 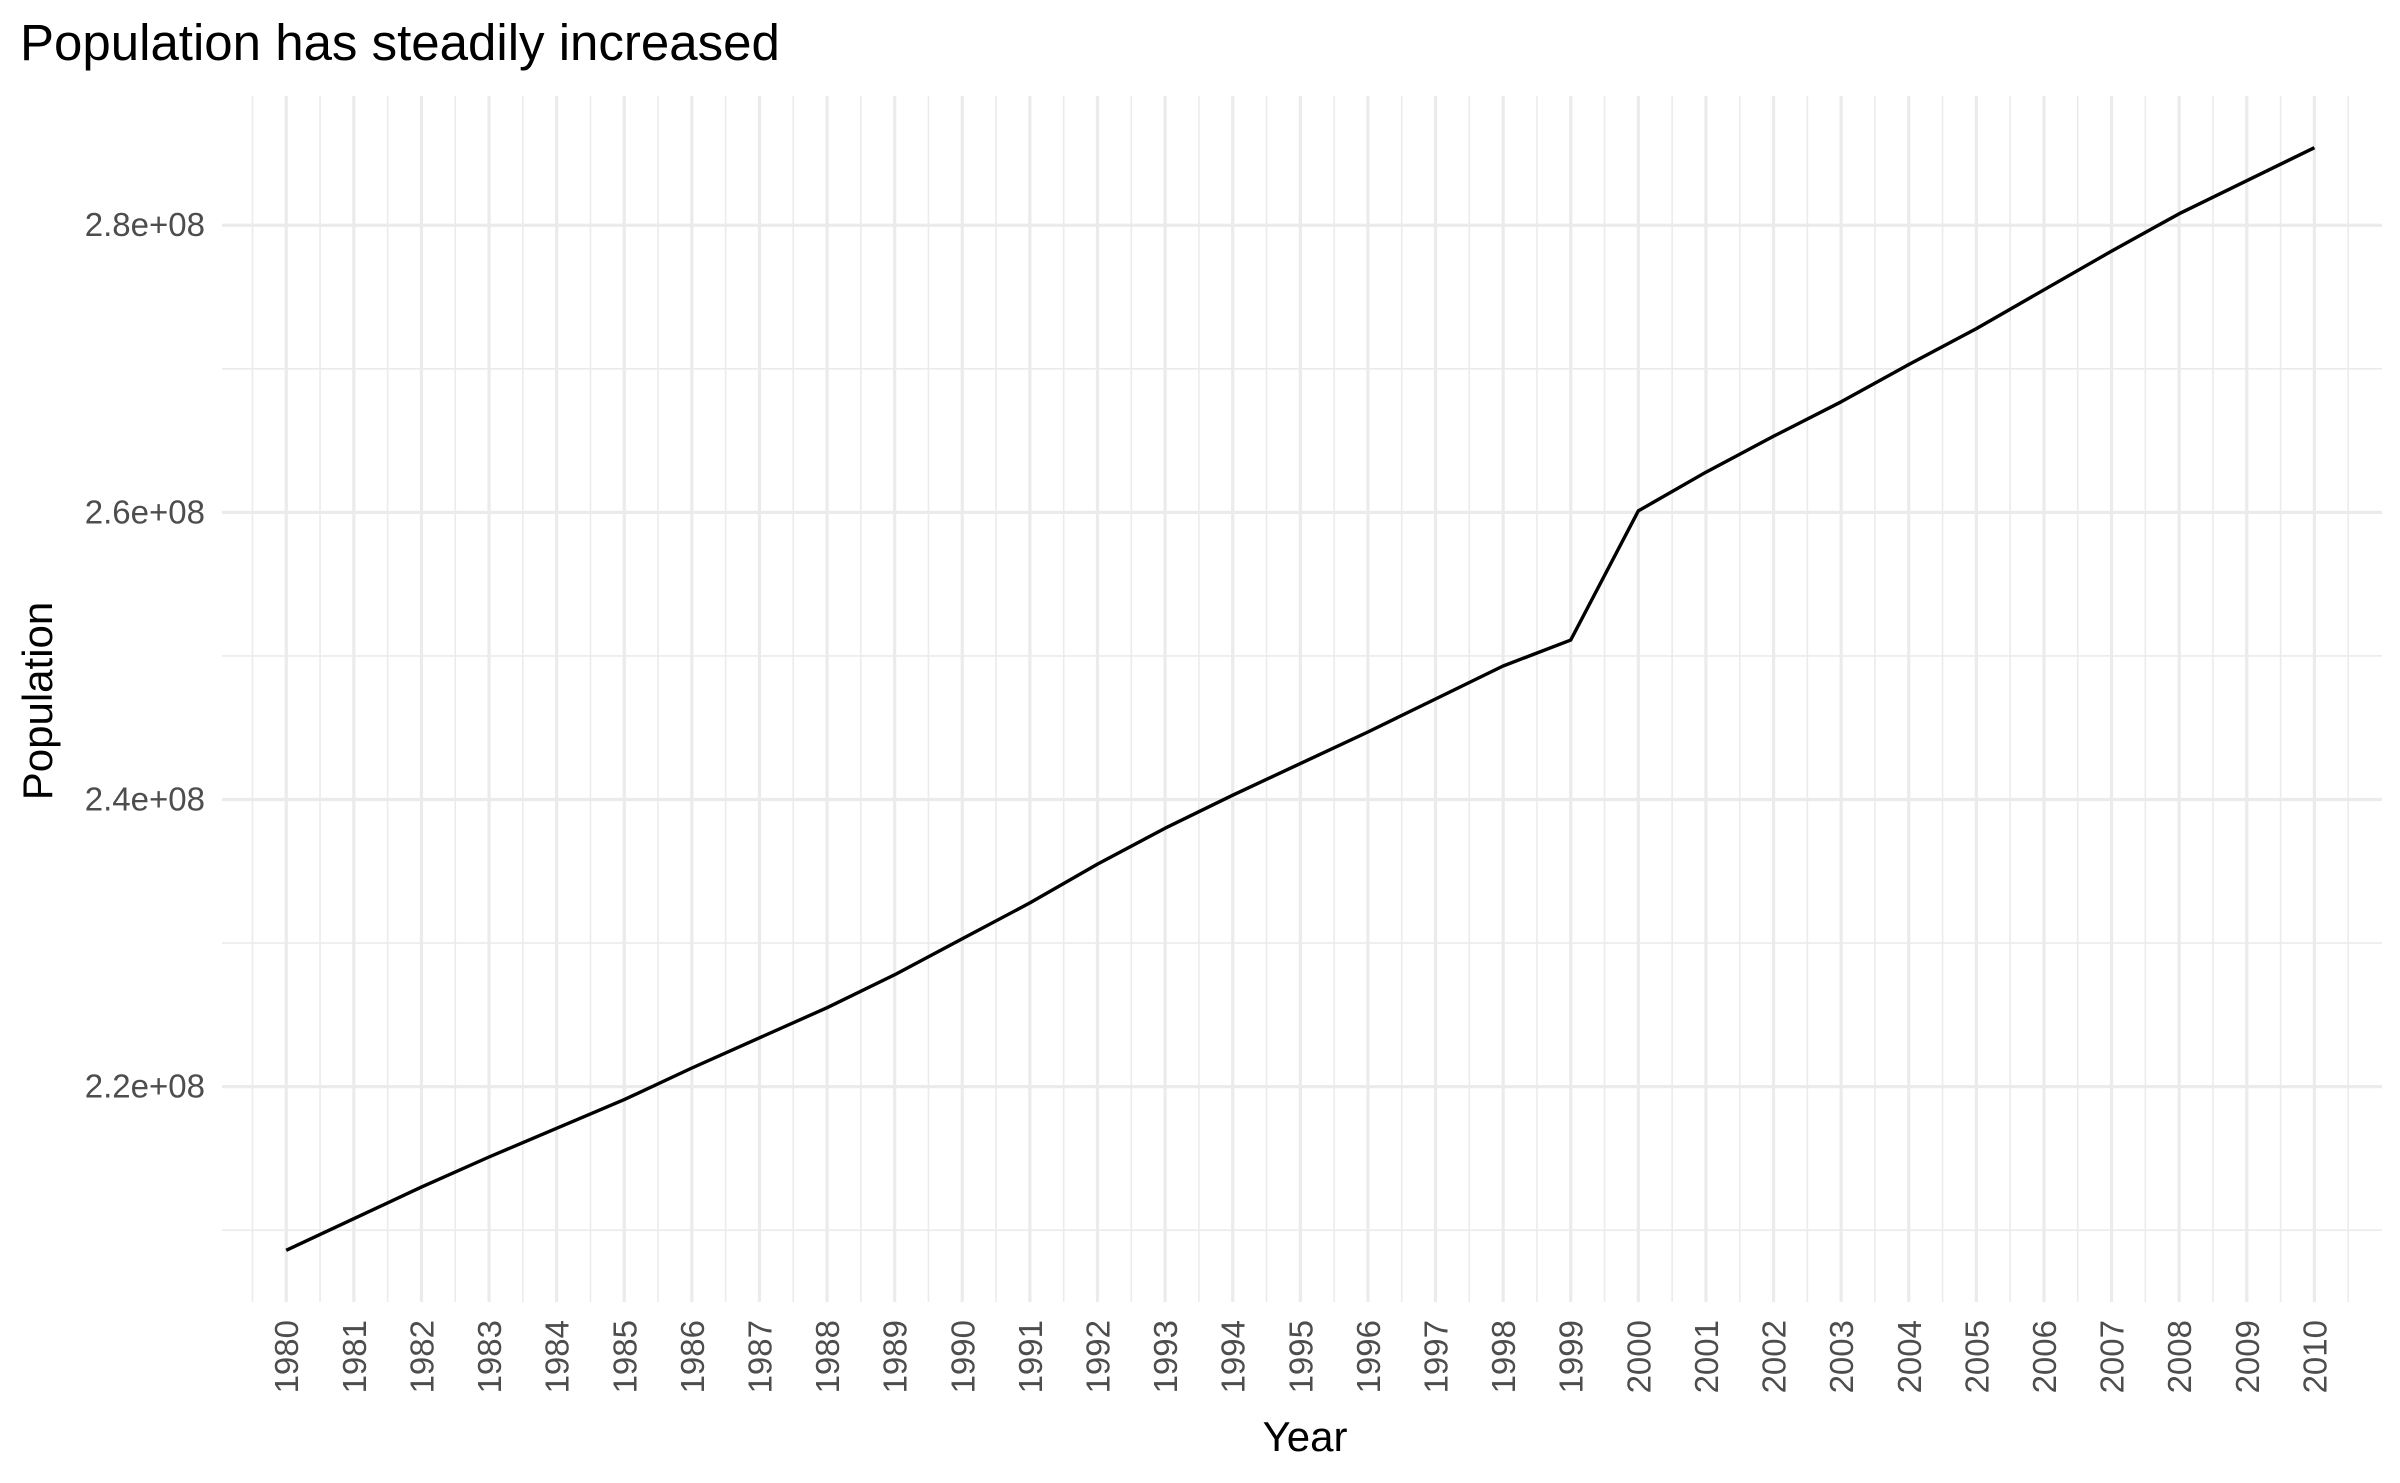 What do you see at coordinates (1706, 1356) in the screenshot?
I see `x-tick-label: 2001` at bounding box center [1706, 1356].